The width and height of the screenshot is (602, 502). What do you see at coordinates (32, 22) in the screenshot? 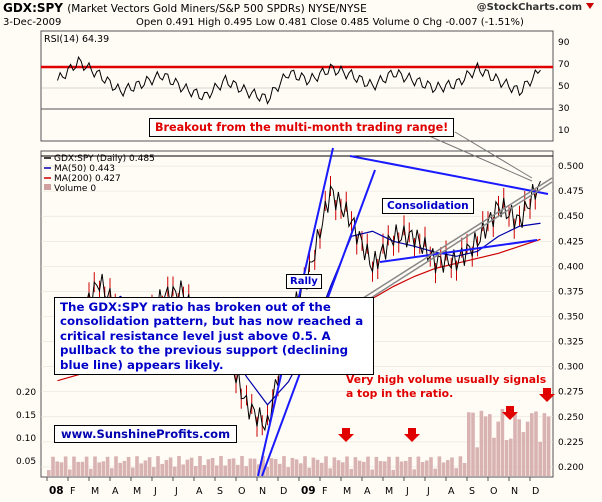
I see `chart-date: 3-Dec-2009` at bounding box center [32, 22].